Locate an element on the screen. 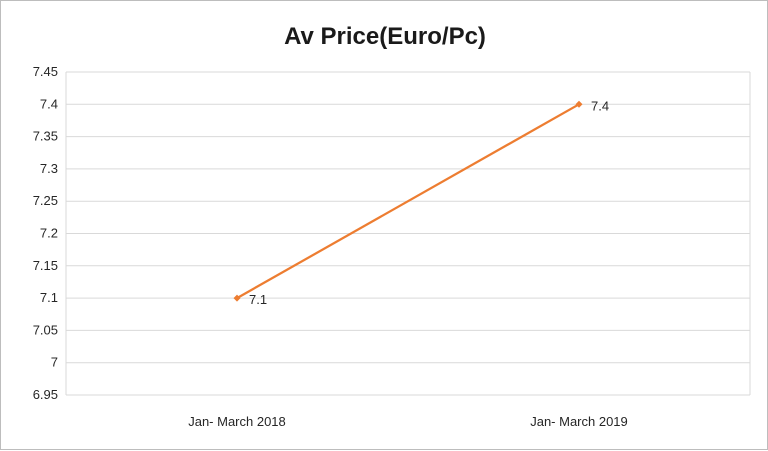 The width and height of the screenshot is (768, 451). y-tick-label: 7 is located at coordinates (54, 362).